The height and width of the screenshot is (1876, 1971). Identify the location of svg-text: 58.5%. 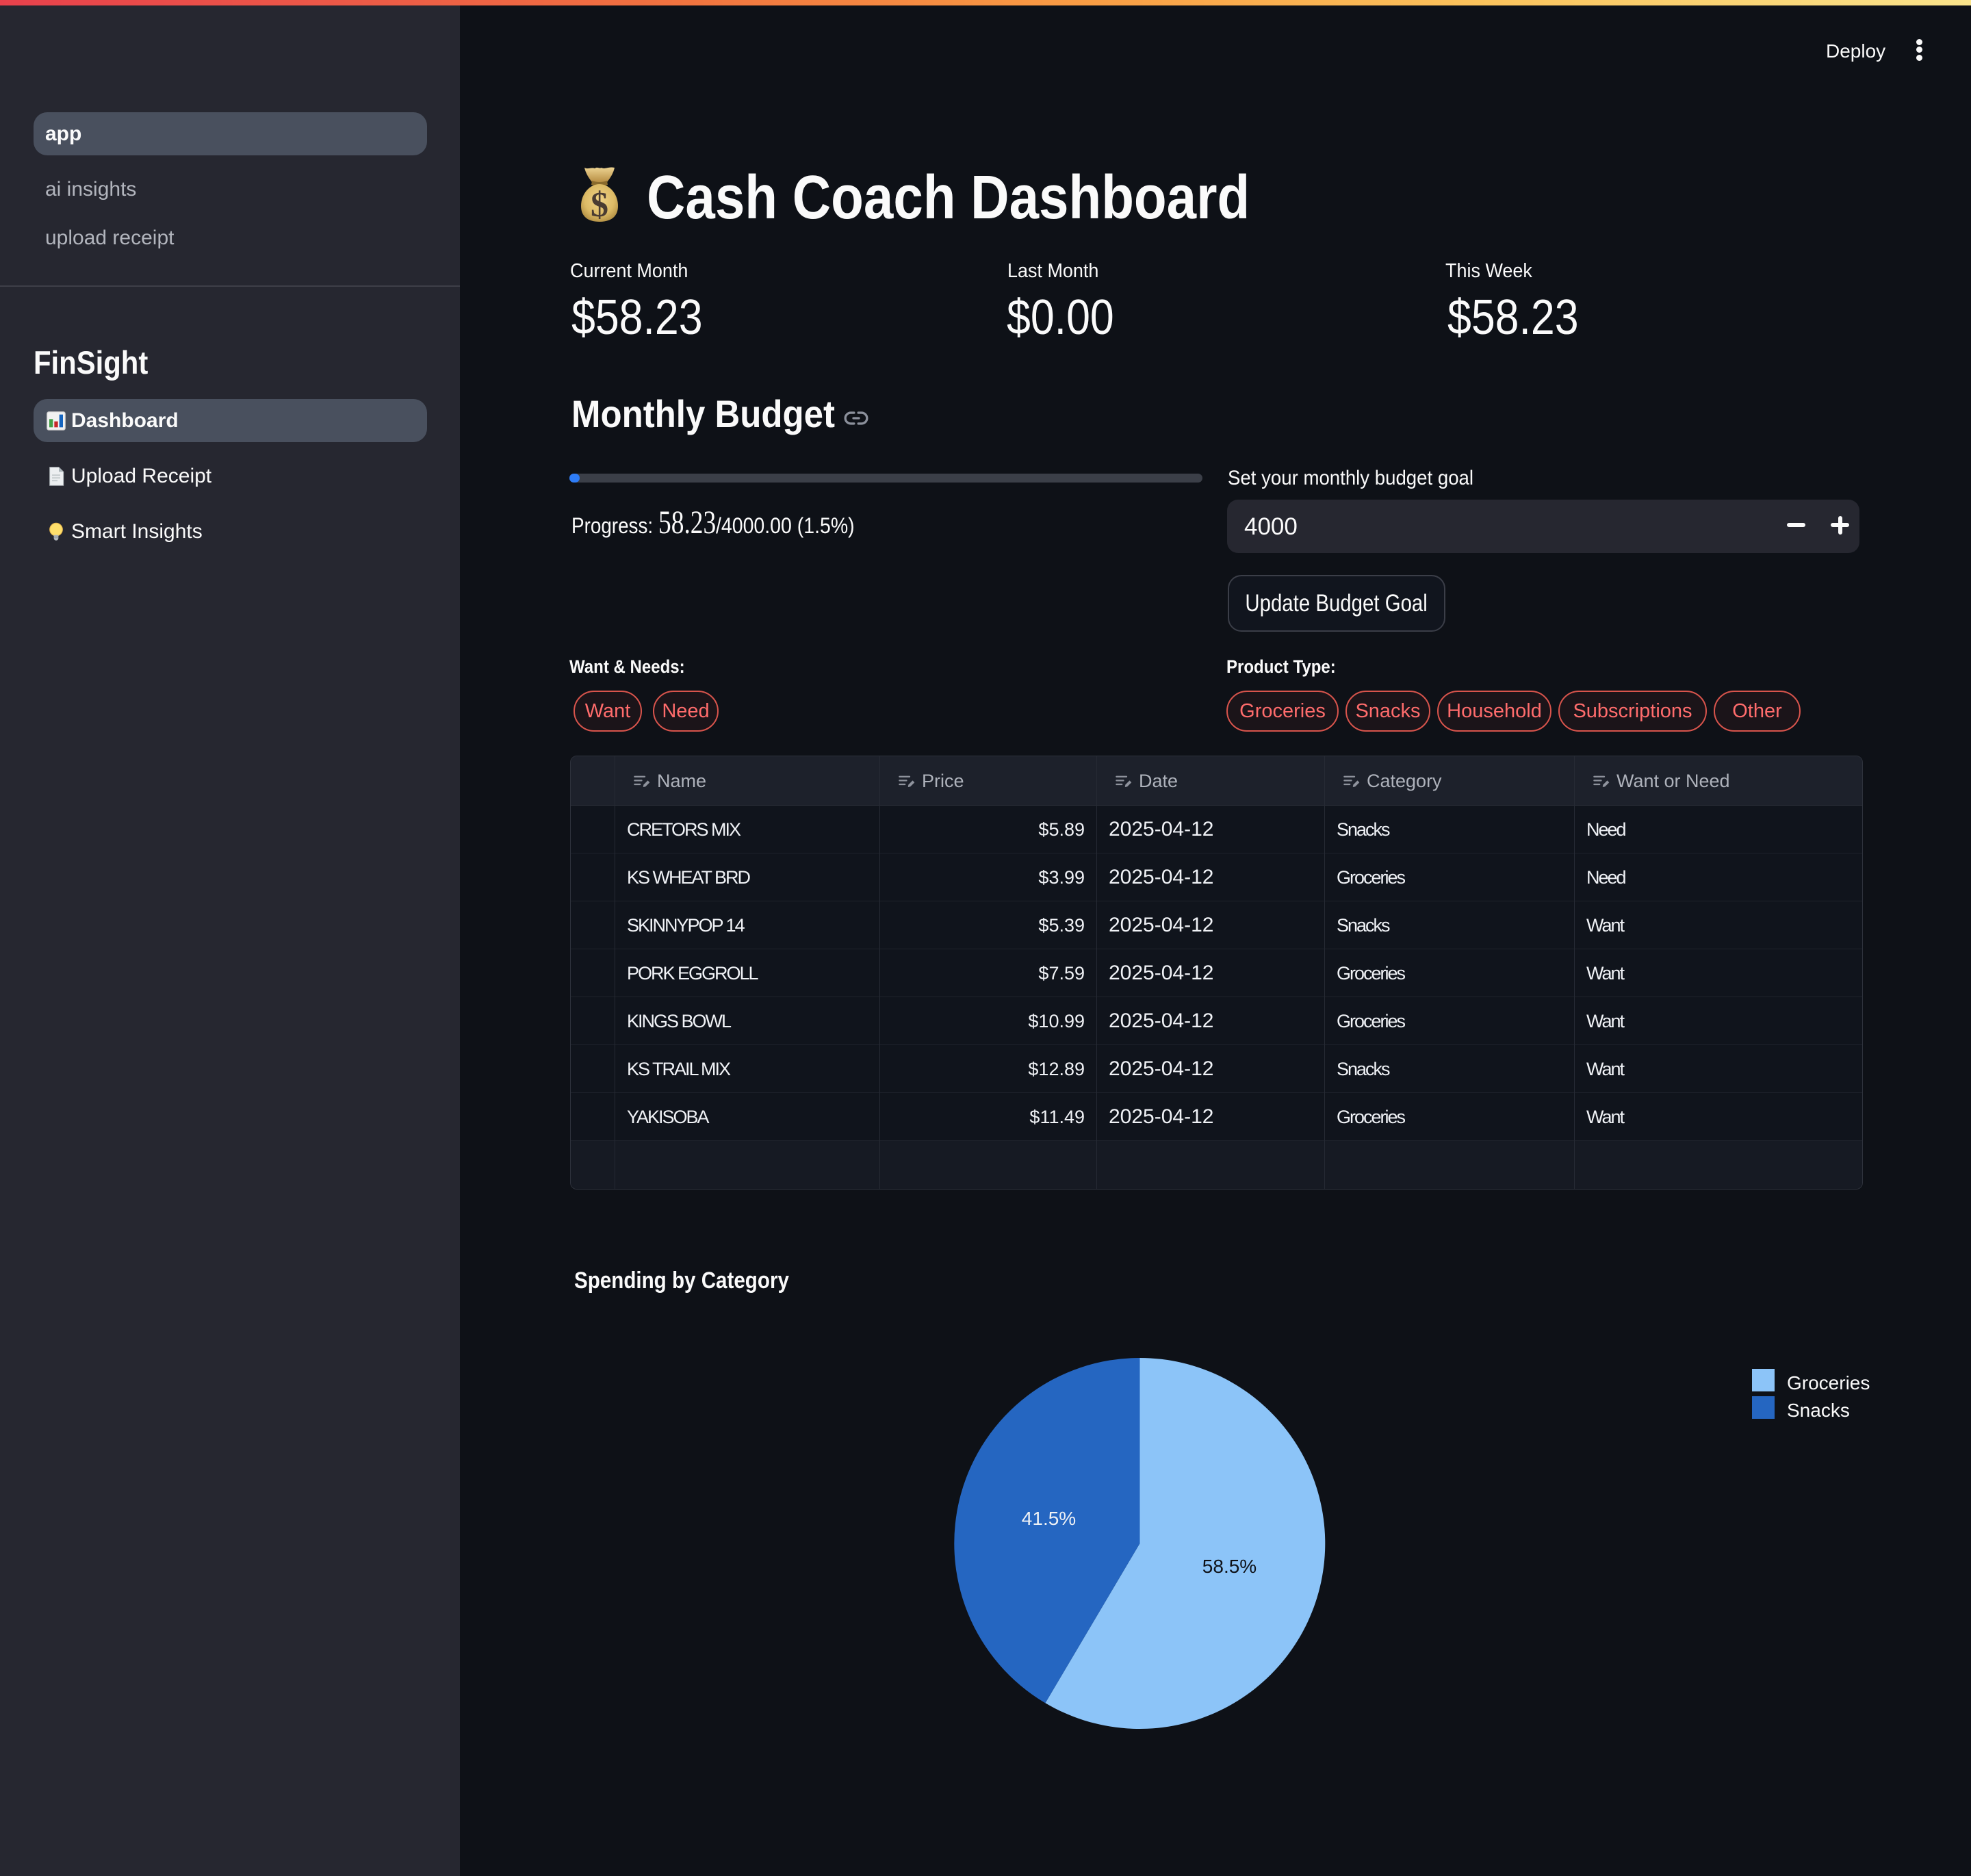
(1229, 1567).